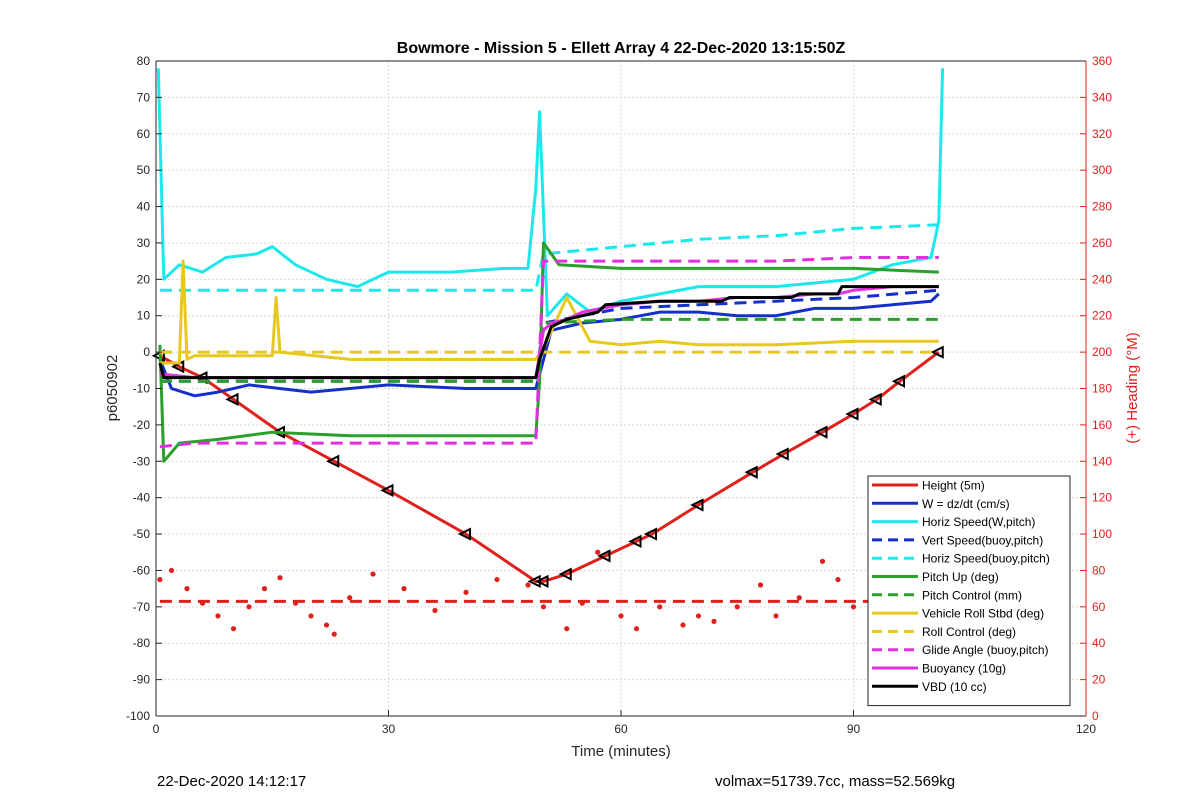 The width and height of the screenshot is (1200, 804). Describe the element at coordinates (142, 389) in the screenshot. I see `y-tick-label: -10` at that location.